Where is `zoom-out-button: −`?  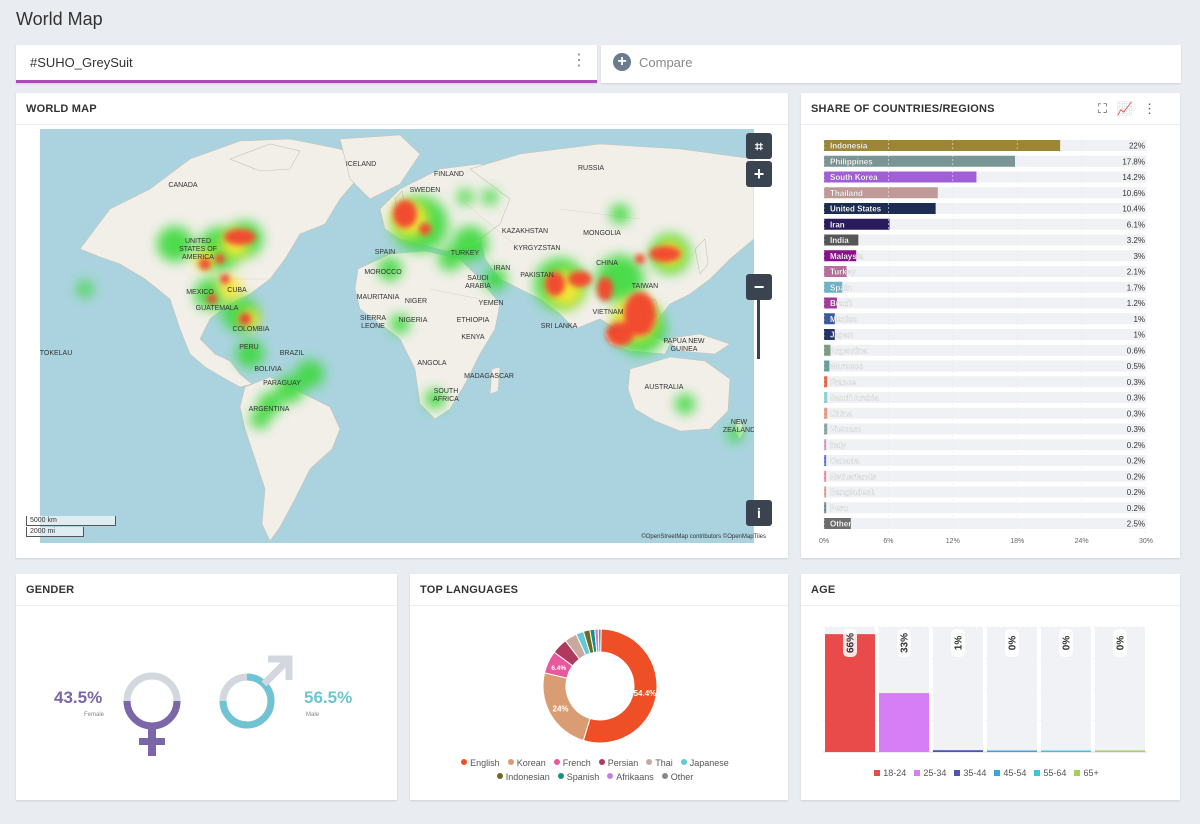 zoom-out-button: − is located at coordinates (759, 287).